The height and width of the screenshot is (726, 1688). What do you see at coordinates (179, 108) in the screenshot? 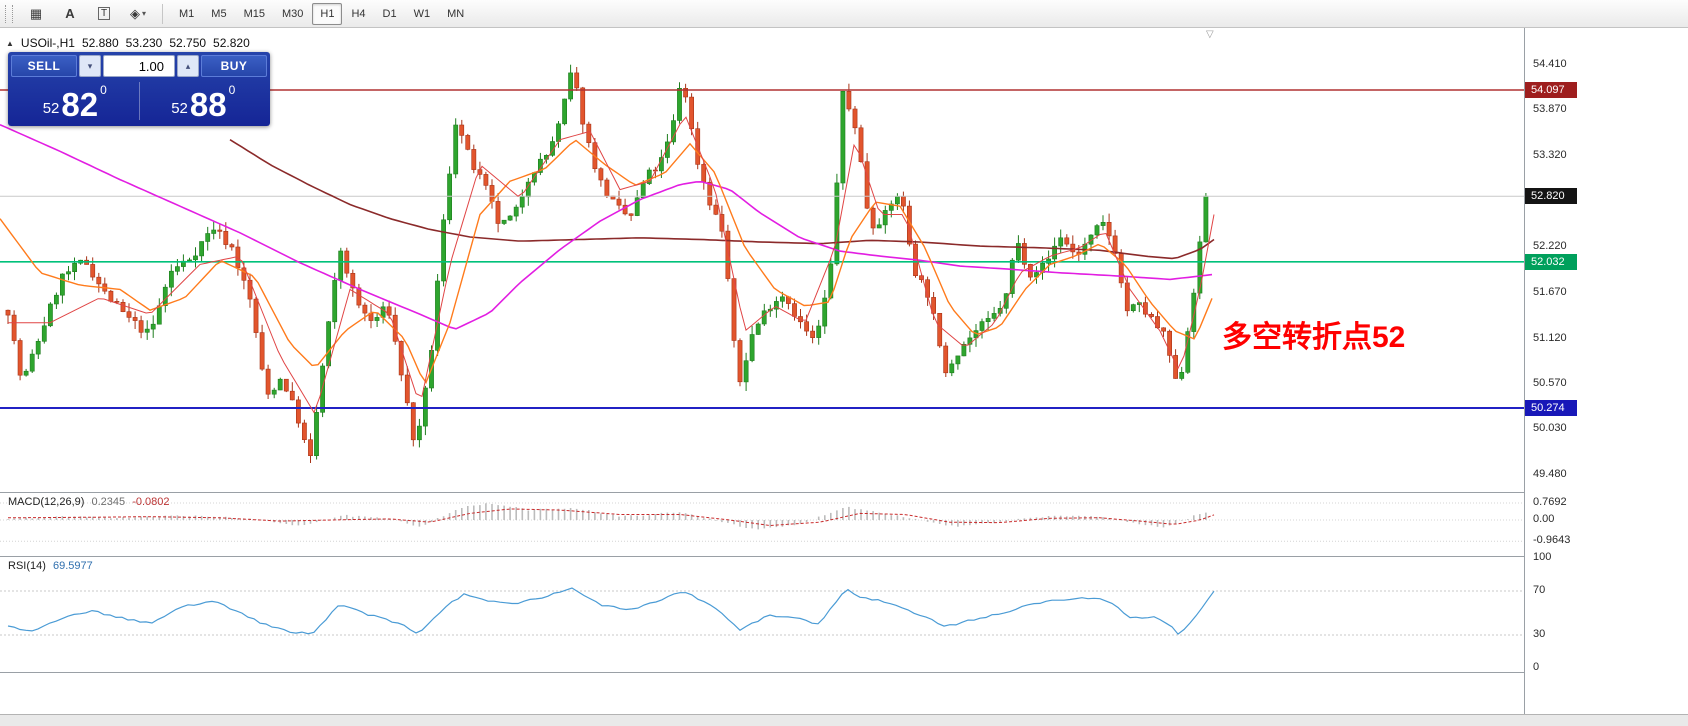
I see `buy-price-whole: 52` at bounding box center [179, 108].